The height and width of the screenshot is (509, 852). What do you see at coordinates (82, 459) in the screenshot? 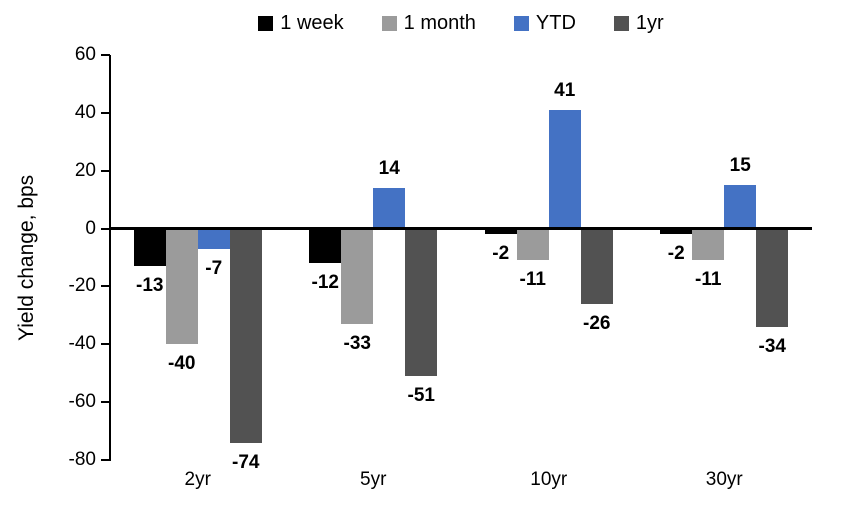
I see `y-tick-label: -80` at bounding box center [82, 459].